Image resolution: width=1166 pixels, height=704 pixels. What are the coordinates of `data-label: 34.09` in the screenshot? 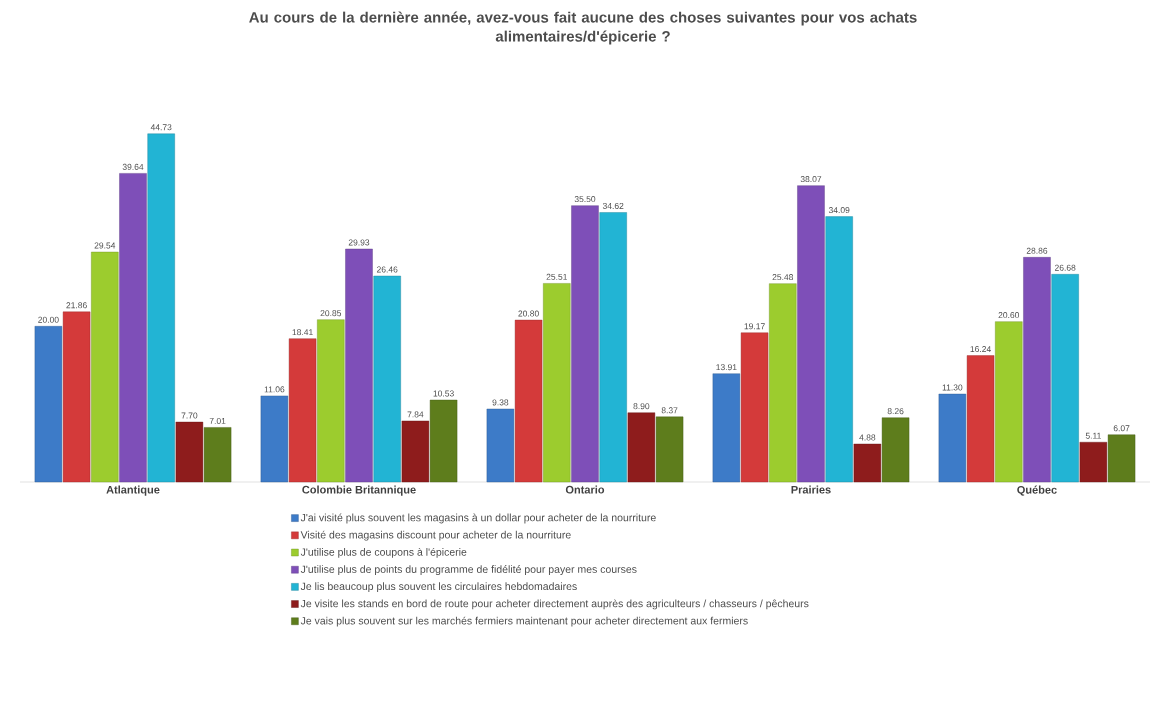 It's located at (839, 210).